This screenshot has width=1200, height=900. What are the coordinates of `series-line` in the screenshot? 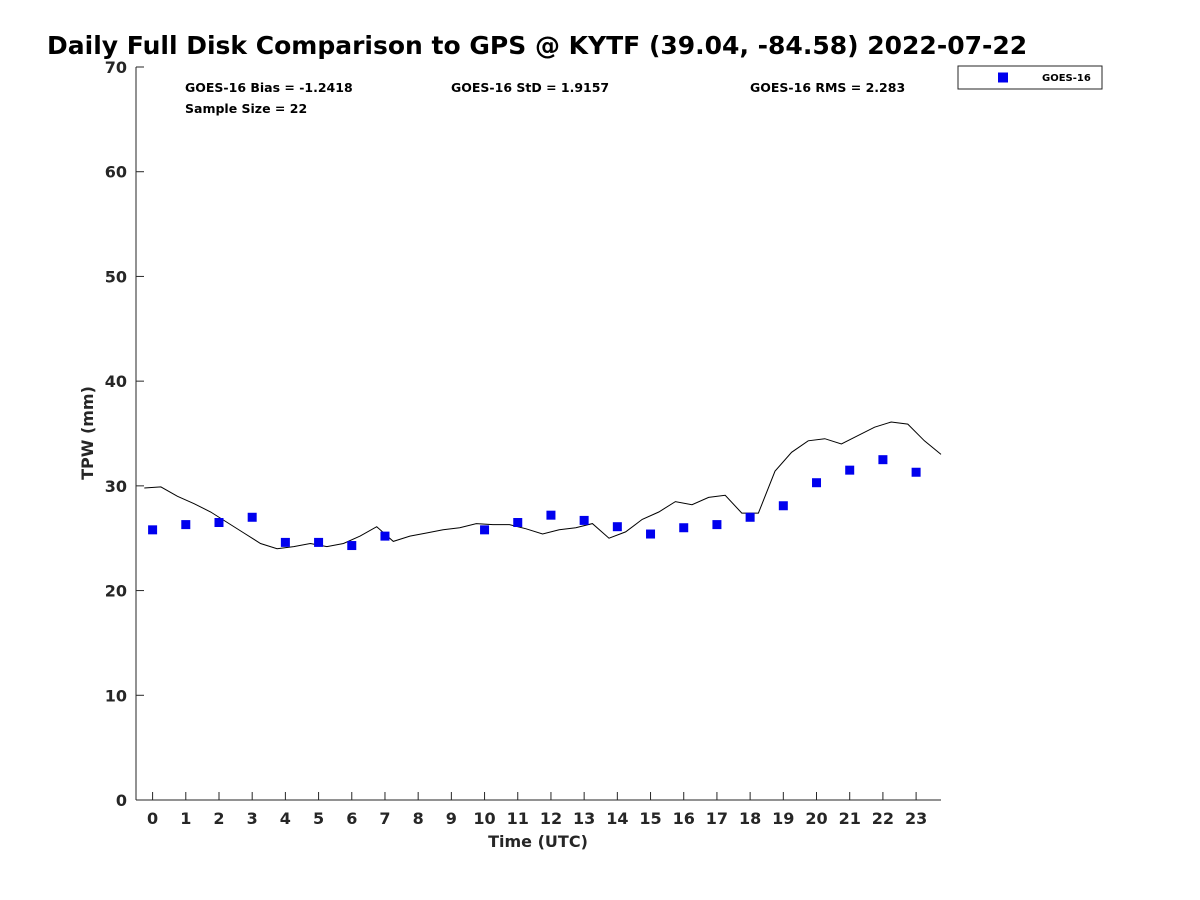 It's located at (543, 485).